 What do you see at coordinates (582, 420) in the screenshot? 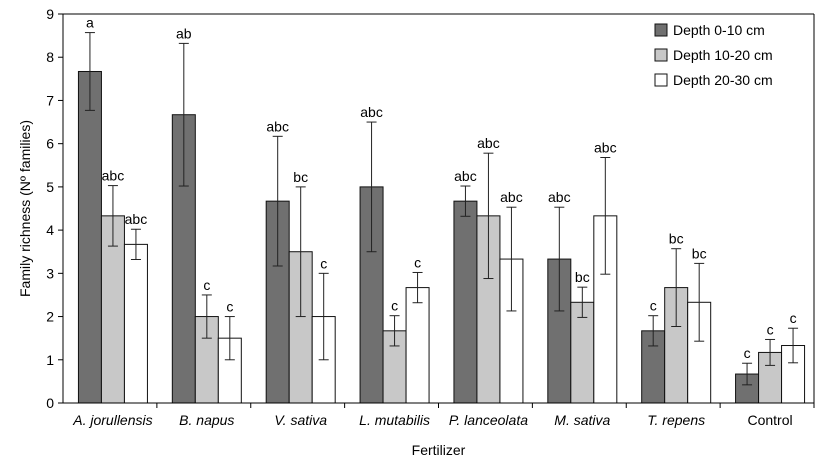
I see `x-category-label: M. sativa` at bounding box center [582, 420].